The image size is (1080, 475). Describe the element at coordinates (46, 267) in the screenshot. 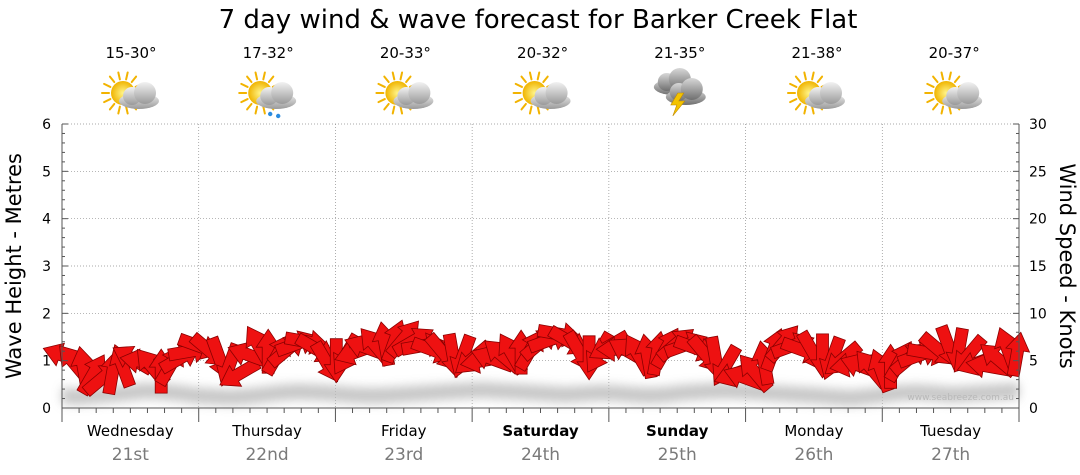

I see `left-tick-label: 3` at that location.